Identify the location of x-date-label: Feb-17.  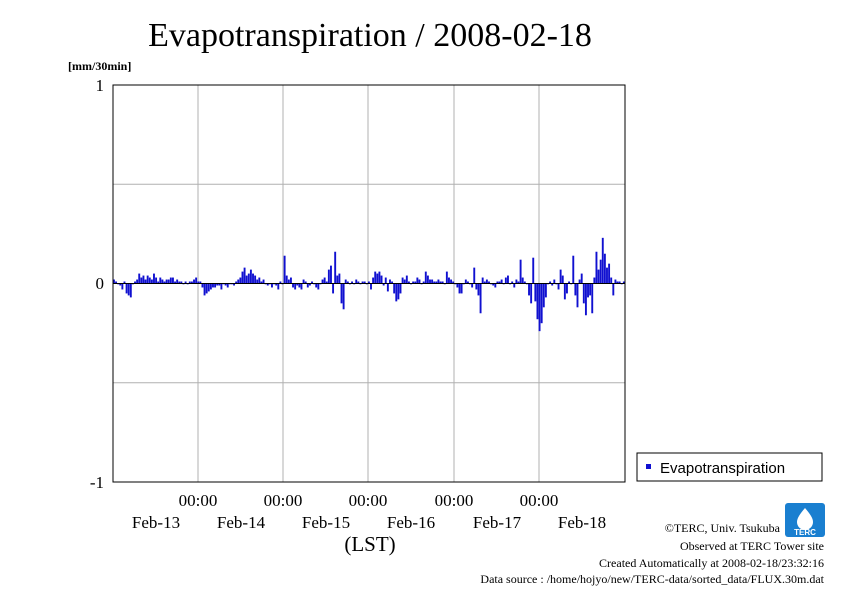
(497, 522).